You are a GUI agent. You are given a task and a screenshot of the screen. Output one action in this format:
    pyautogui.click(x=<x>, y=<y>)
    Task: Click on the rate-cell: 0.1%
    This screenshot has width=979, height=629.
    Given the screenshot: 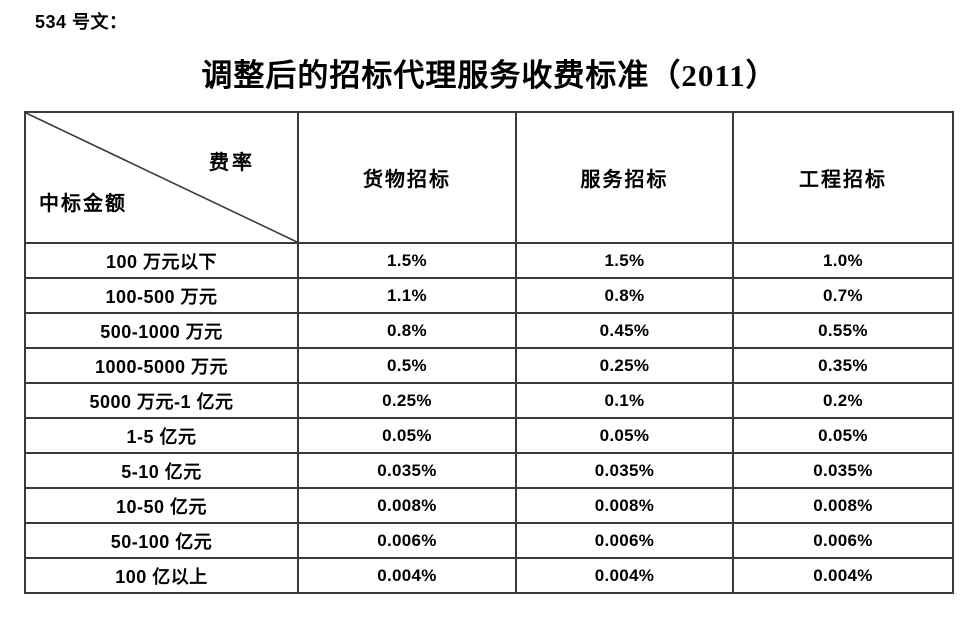 What is the action you would take?
    pyautogui.click(x=624, y=400)
    